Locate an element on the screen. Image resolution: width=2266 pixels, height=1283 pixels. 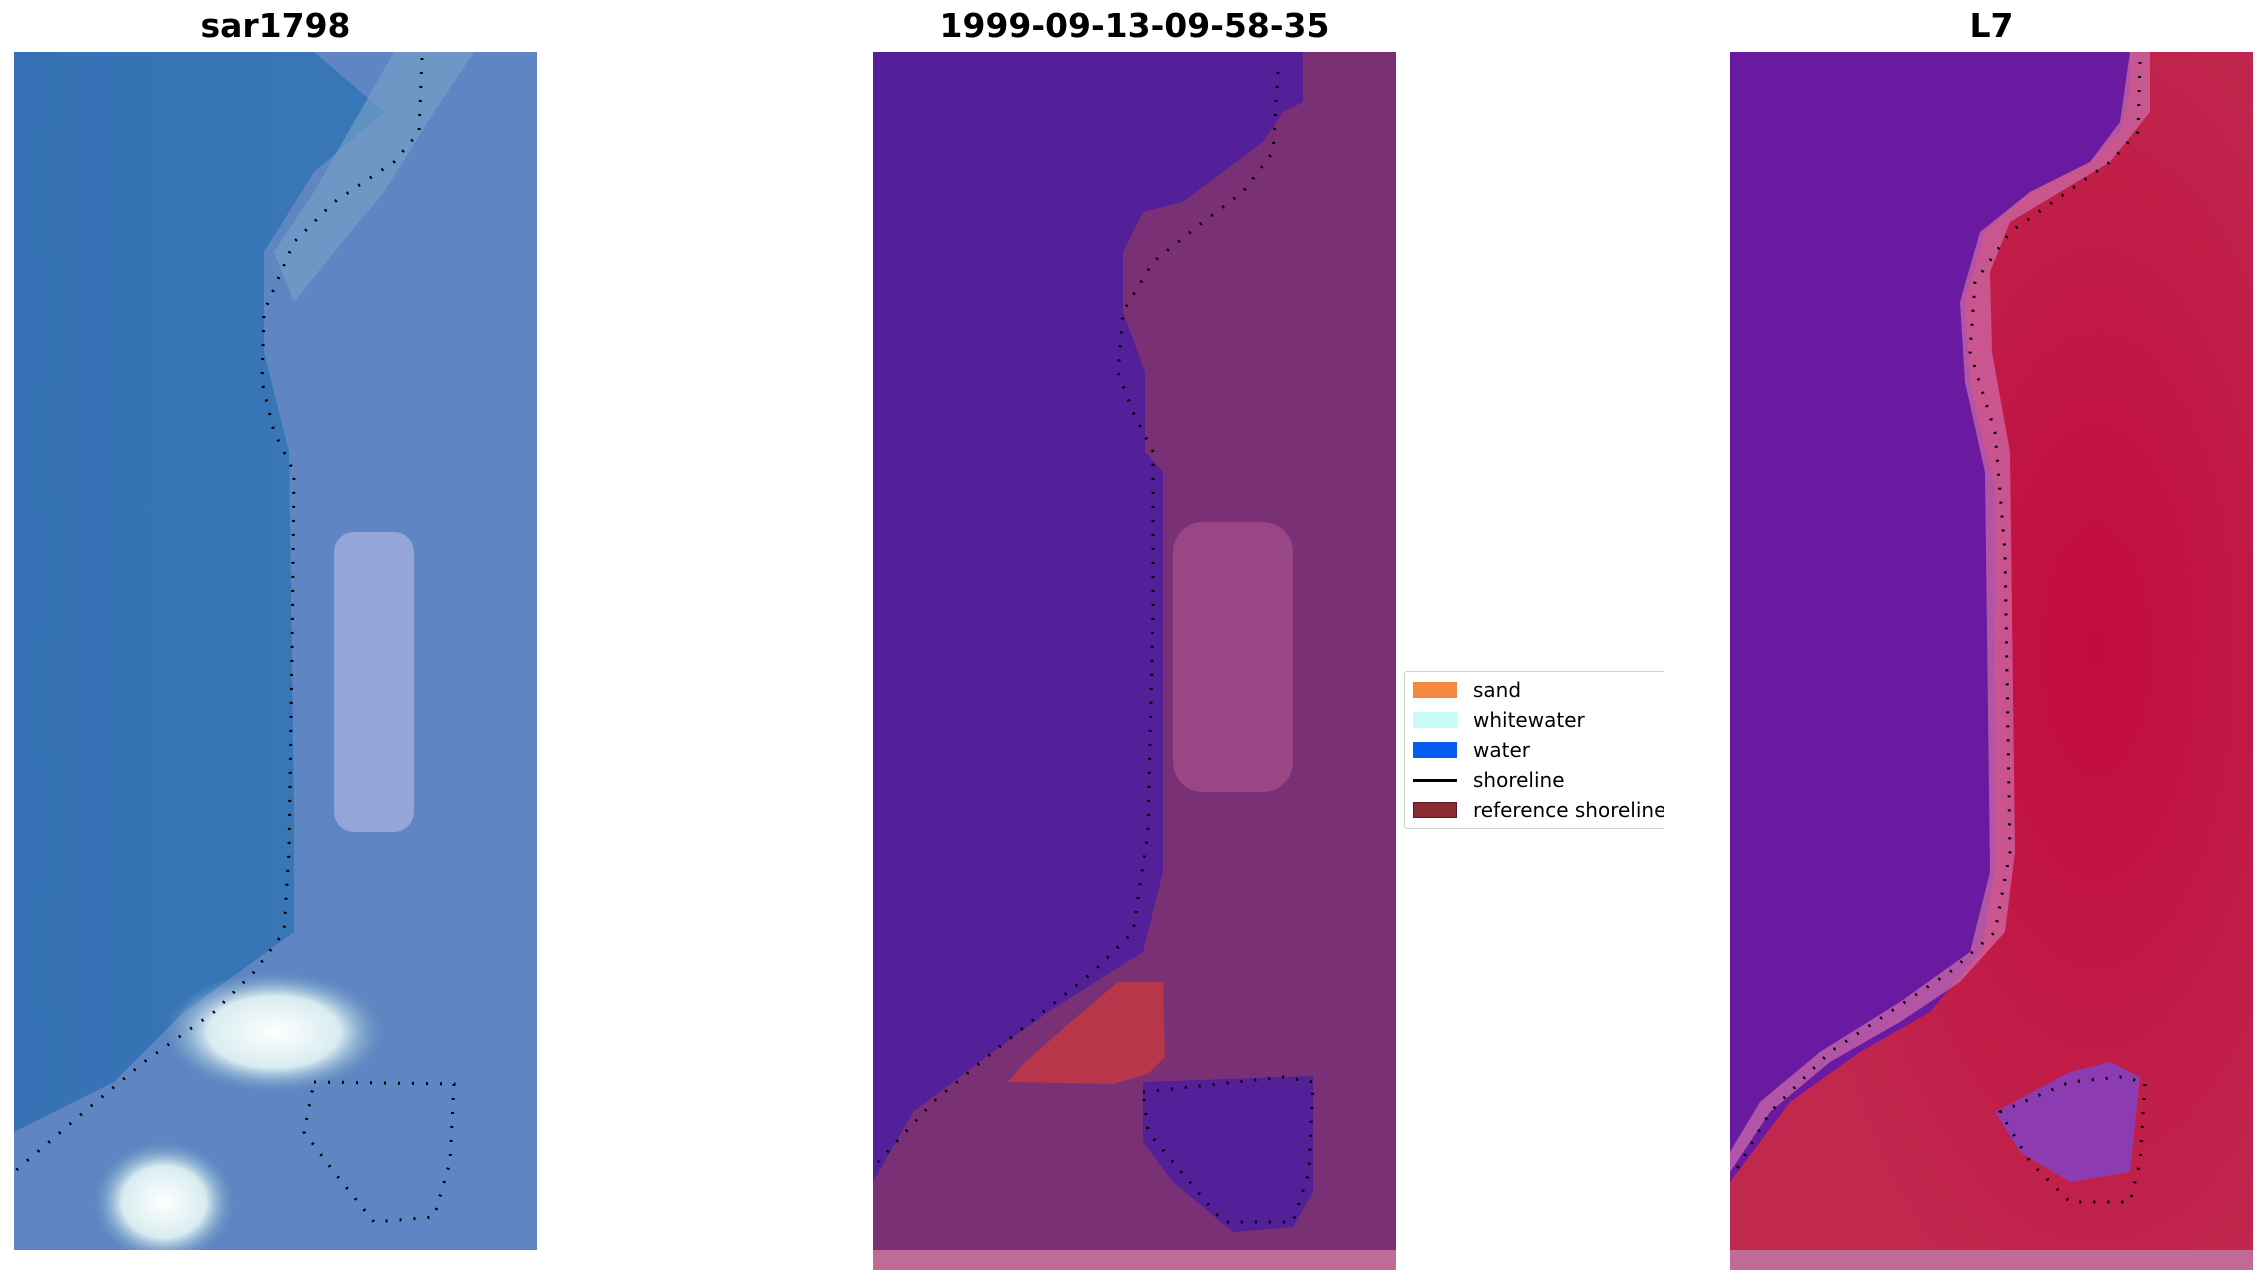
legend-label-shoreline: shoreline is located at coordinates (1519, 780).